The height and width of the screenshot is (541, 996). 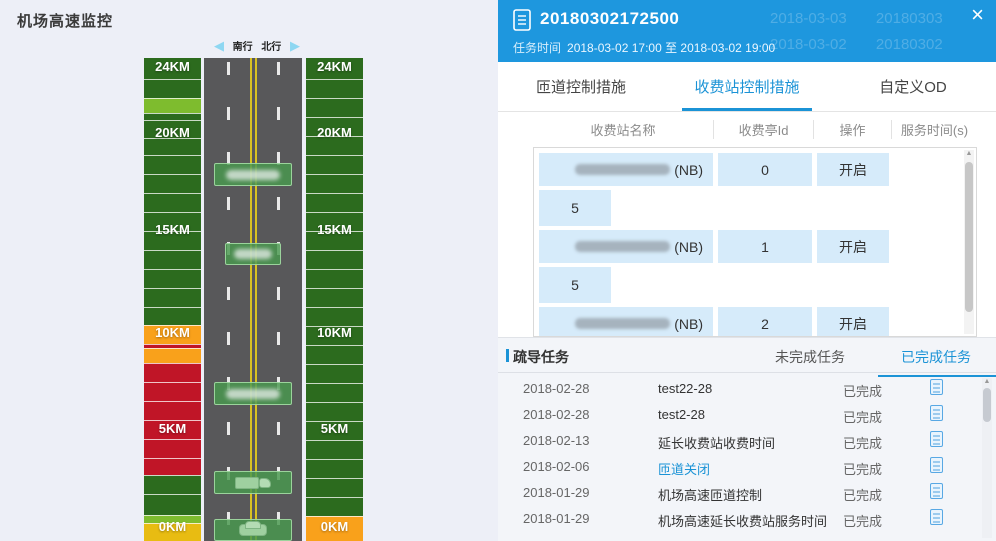 What do you see at coordinates (580, 87) in the screenshot?
I see `tab-ramp-control: 匝道控制措施` at bounding box center [580, 87].